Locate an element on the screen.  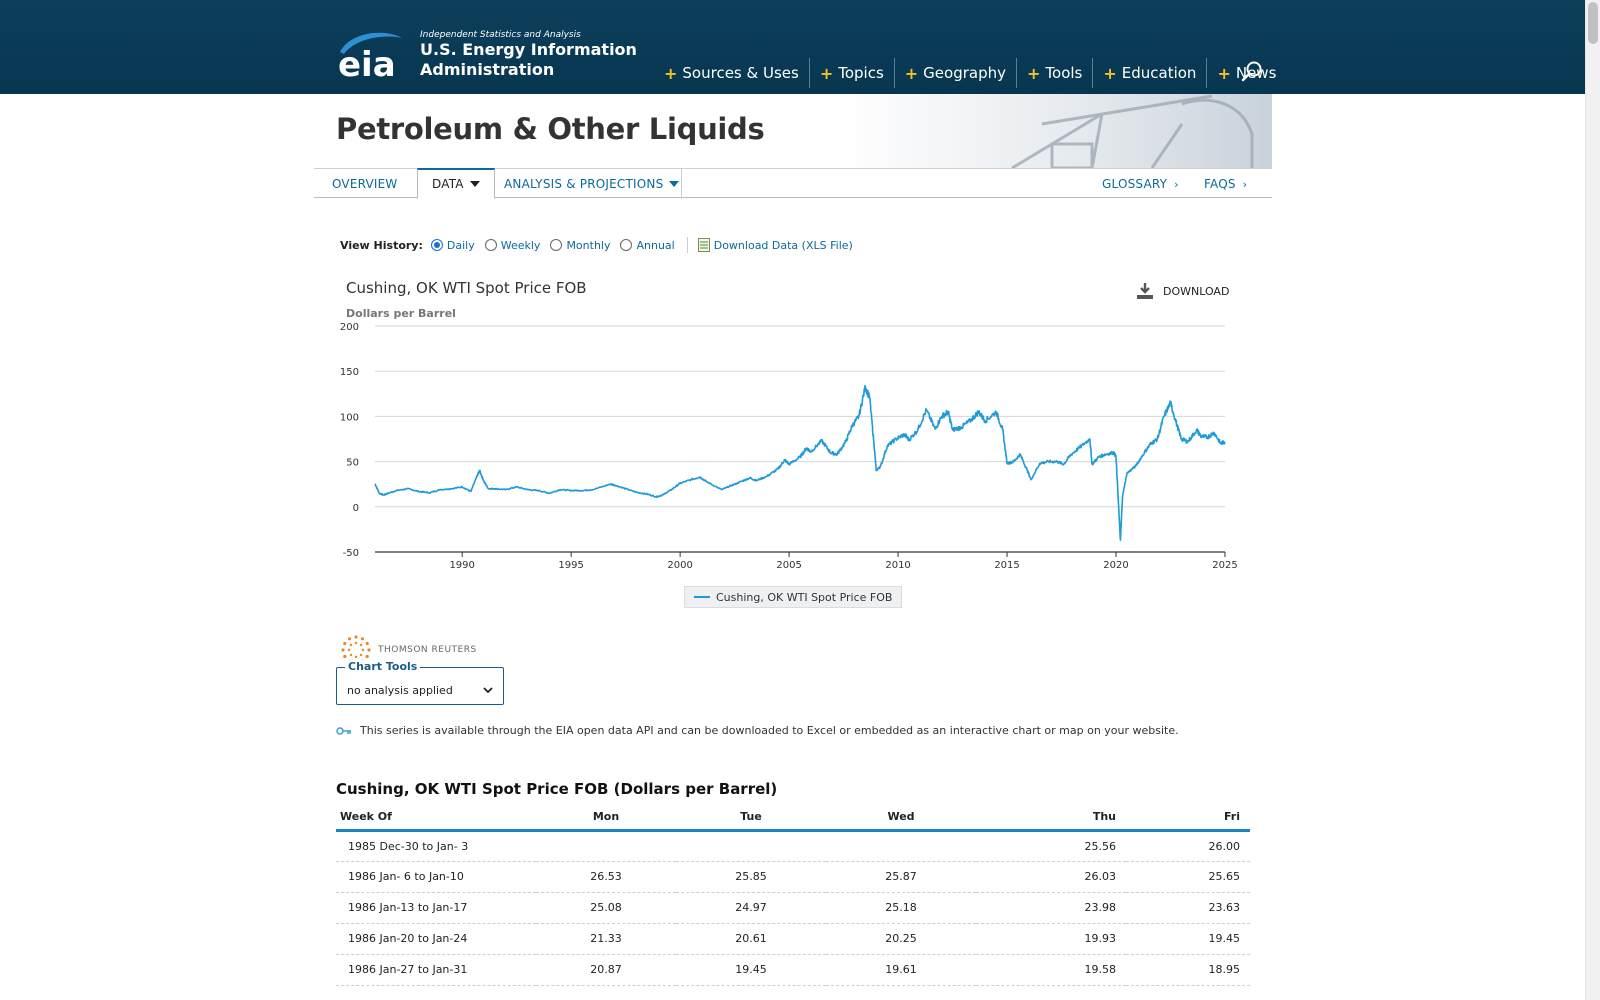
x-axis-ticks: 1990 1995 2000 2005 2010 2015 2020 2025 is located at coordinates (843, 561).